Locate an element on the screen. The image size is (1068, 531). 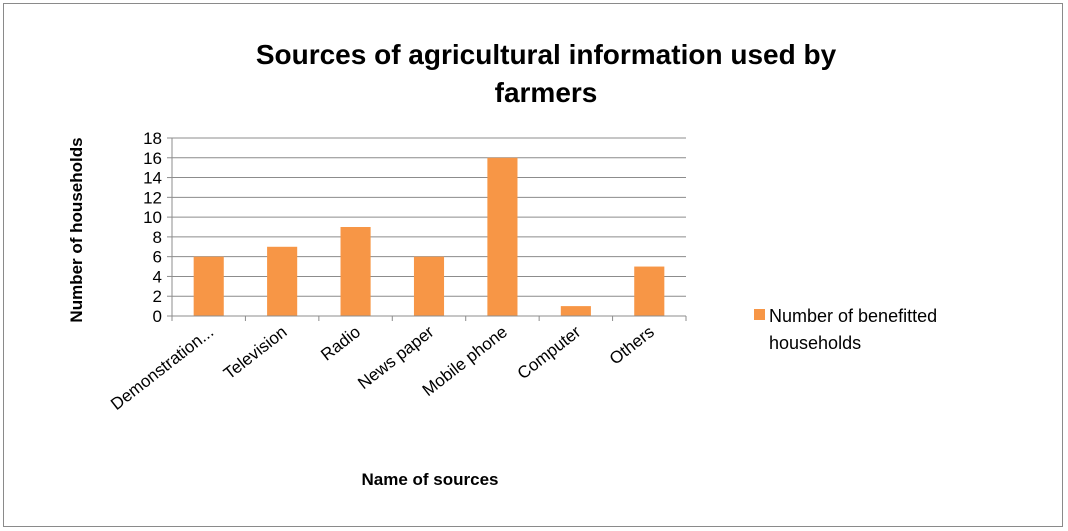
legend-swatch is located at coordinates (759, 314).